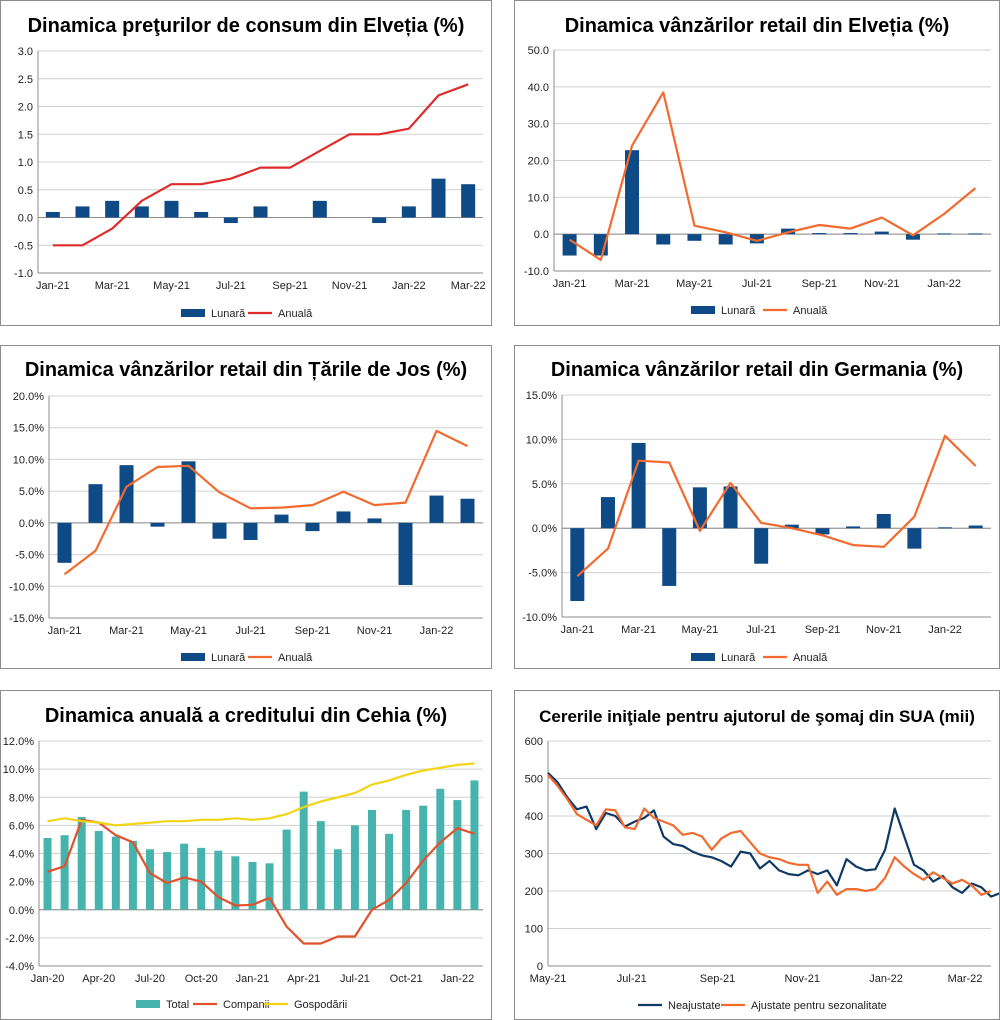 This screenshot has width=1000, height=1020. I want to click on y-tick-label: 300, so click(534, 855).